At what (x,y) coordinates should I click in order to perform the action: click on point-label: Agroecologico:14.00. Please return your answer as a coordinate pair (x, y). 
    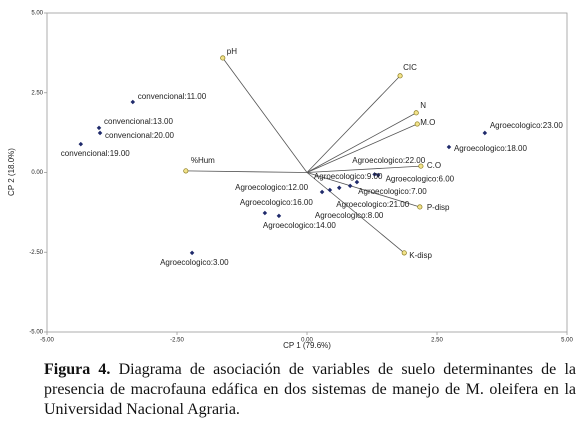
    Looking at the image, I should click on (299, 225).